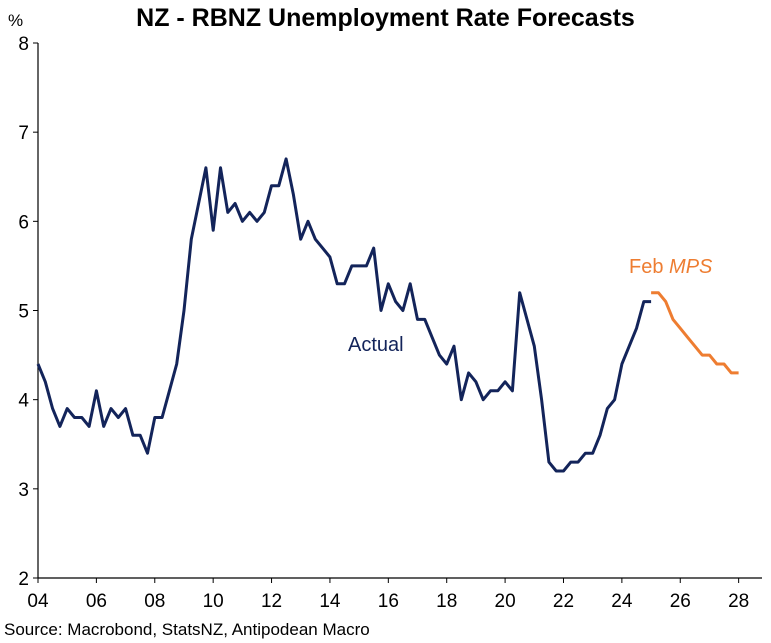 Image resolution: width=771 pixels, height=643 pixels. What do you see at coordinates (271, 601) in the screenshot?
I see `x-tick-label: 12` at bounding box center [271, 601].